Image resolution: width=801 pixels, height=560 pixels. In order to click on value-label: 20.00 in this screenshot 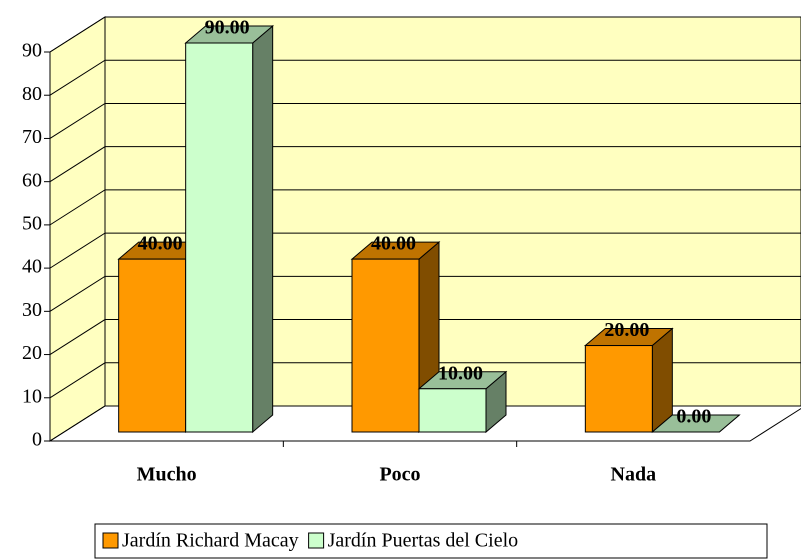, I will do `click(626, 330)`.